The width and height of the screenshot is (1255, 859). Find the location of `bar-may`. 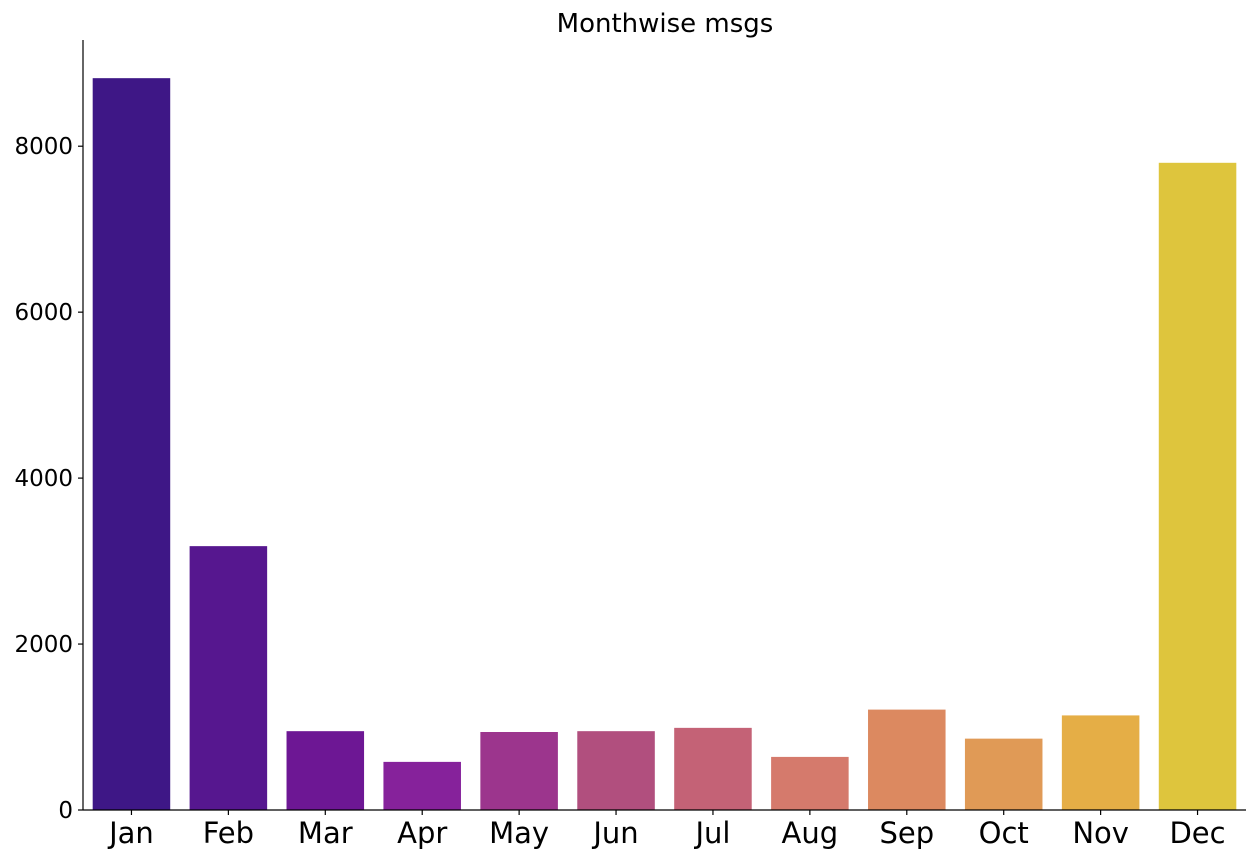

bar-may is located at coordinates (519, 771).